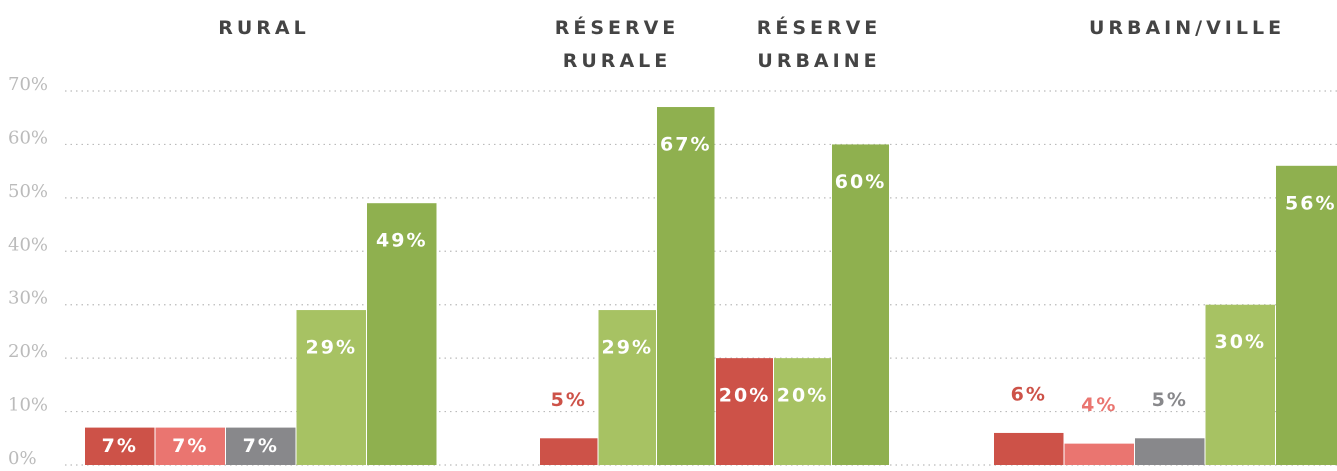  What do you see at coordinates (264, 28) in the screenshot?
I see `category-label: RURAL` at bounding box center [264, 28].